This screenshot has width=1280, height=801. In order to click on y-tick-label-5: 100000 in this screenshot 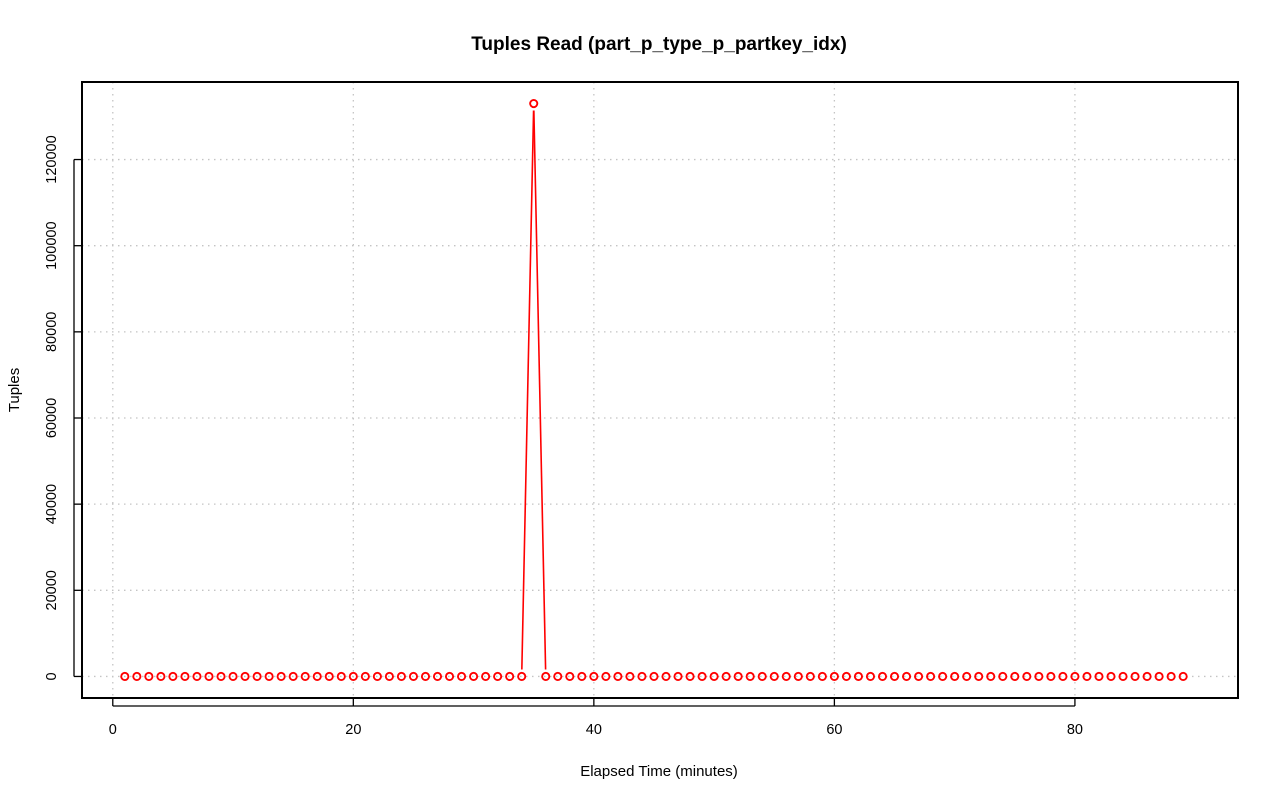, I will do `click(52, 245)`.